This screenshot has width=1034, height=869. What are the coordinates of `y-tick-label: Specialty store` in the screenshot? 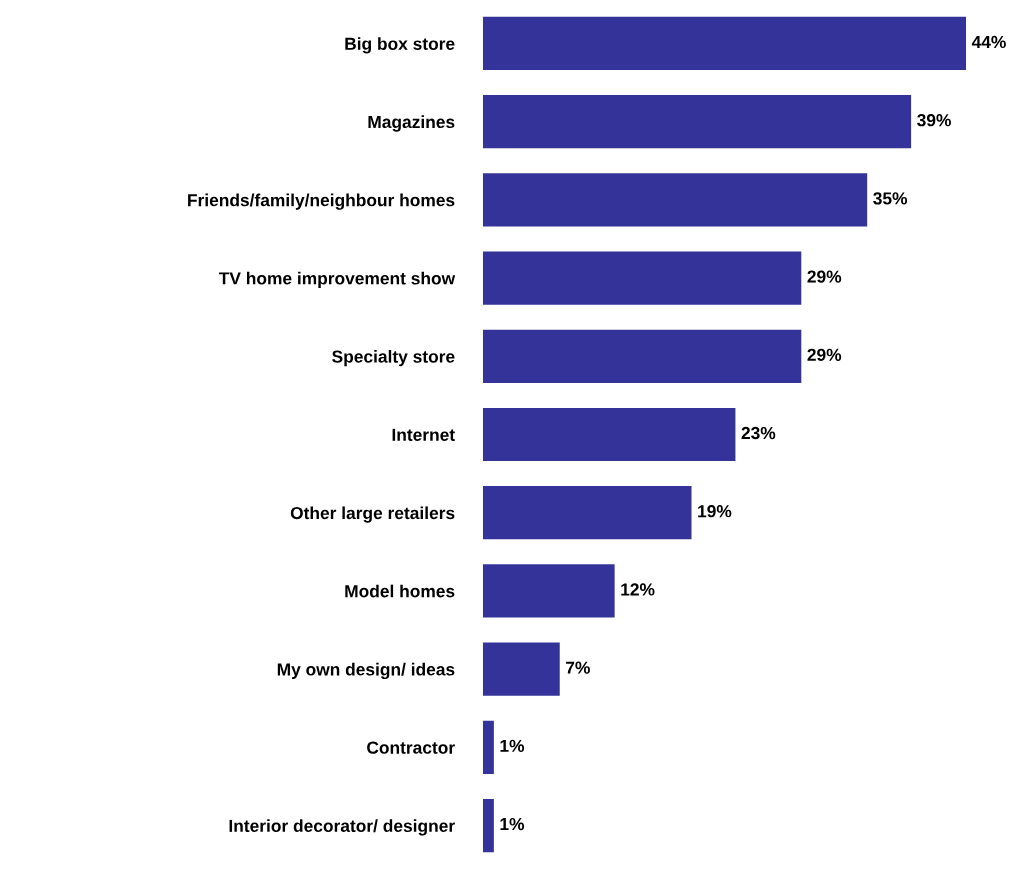 It's located at (393, 358).